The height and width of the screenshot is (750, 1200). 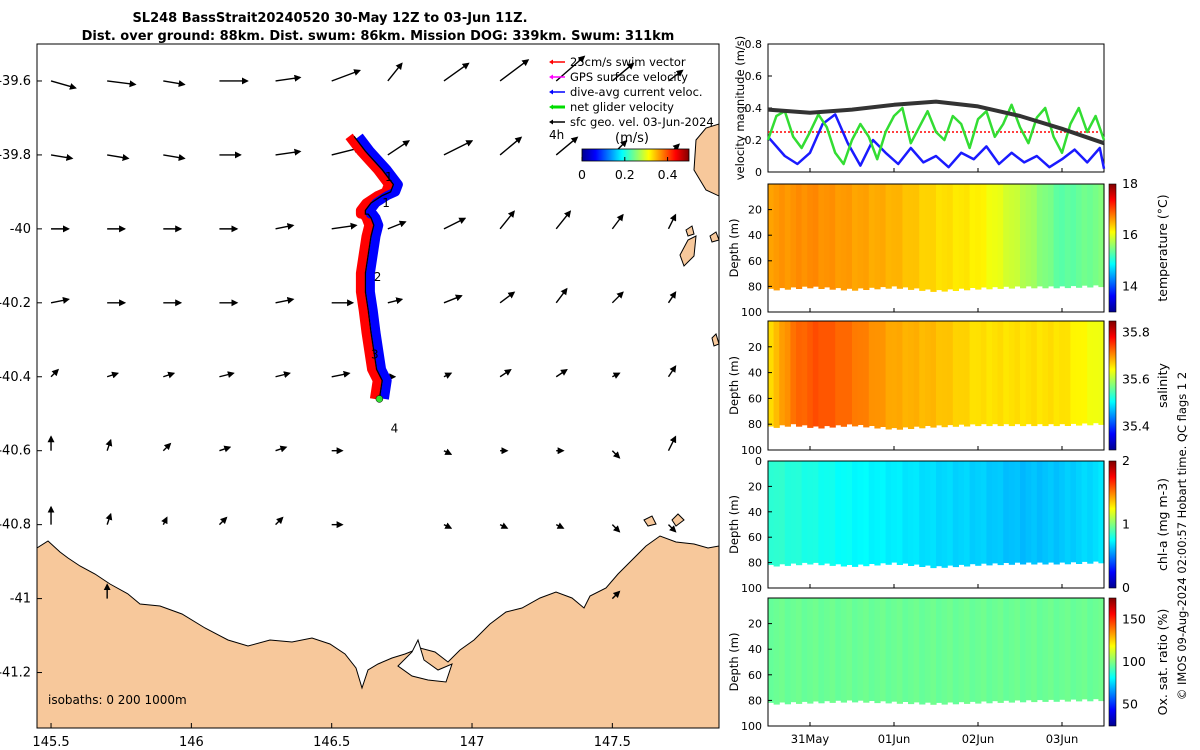 What do you see at coordinates (755, 424) in the screenshot?
I see `section-y-tick-label: 80` at bounding box center [755, 424].